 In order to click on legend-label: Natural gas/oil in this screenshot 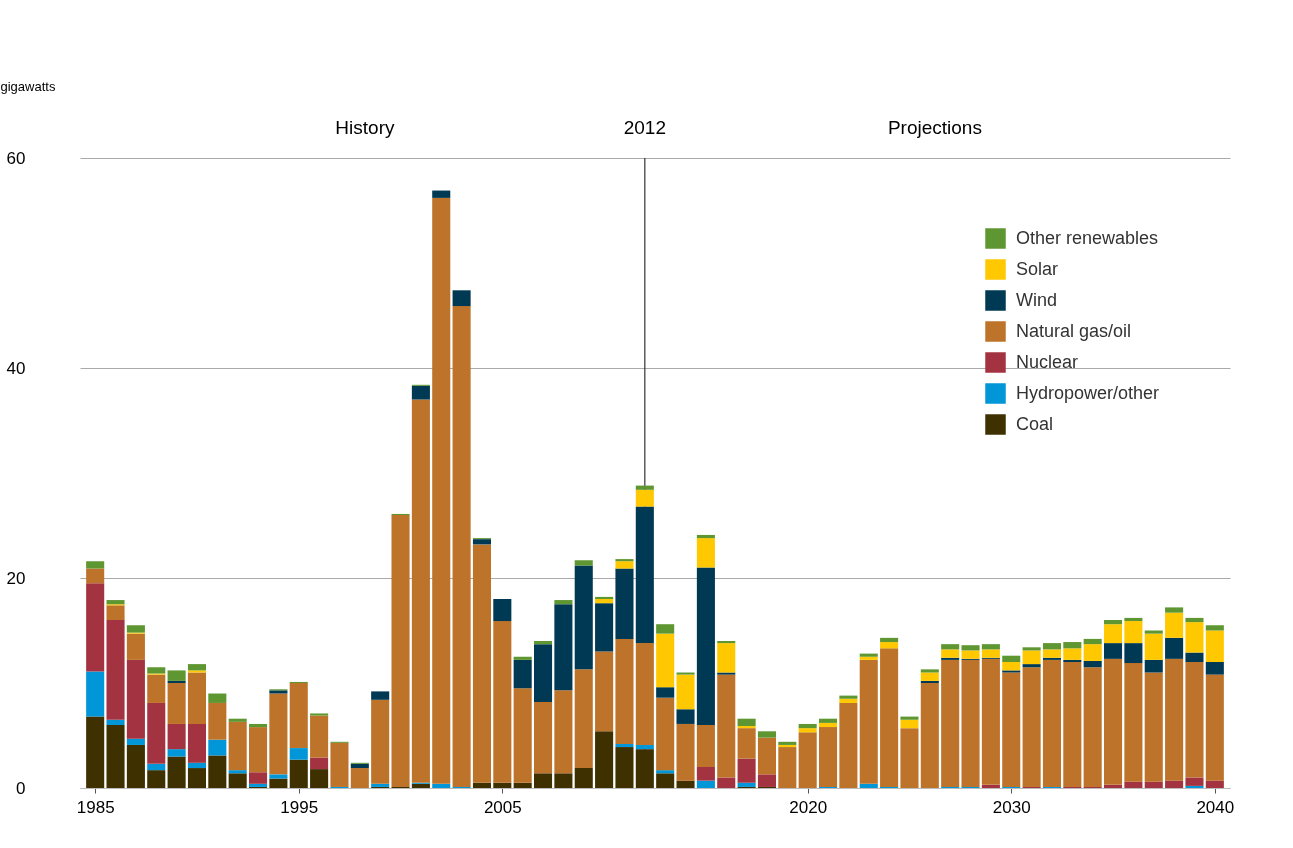, I will do `click(1074, 330)`.